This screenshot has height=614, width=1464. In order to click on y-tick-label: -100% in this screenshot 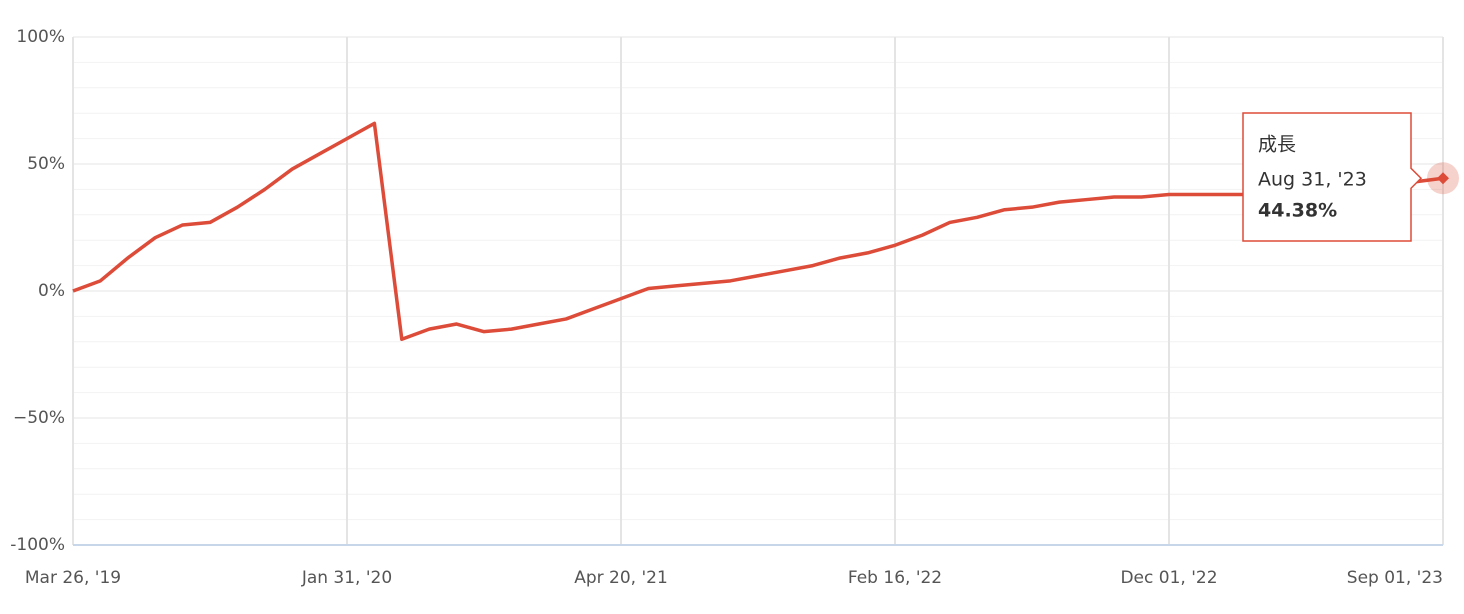, I will do `click(37, 545)`.